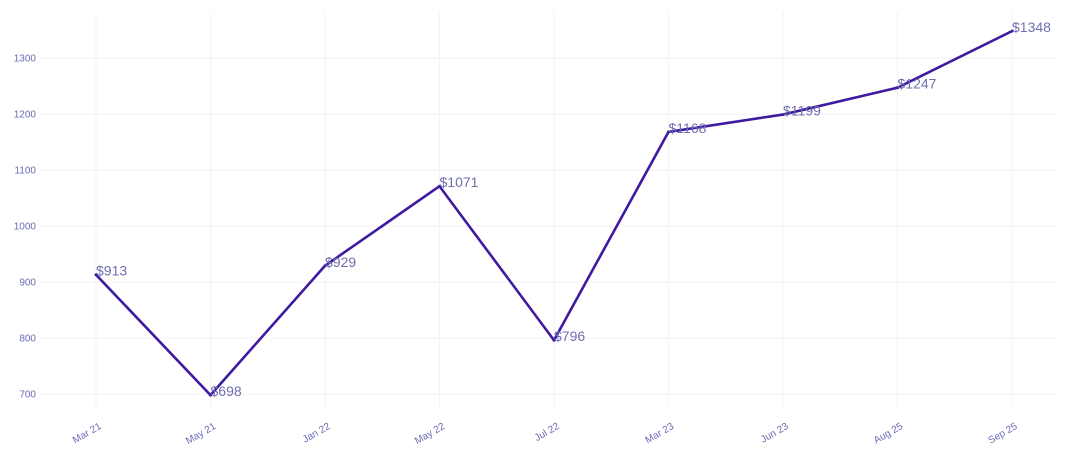 This screenshot has height=465, width=1070. What do you see at coordinates (430, 434) in the screenshot?
I see `x-tick-label: May 22` at bounding box center [430, 434].